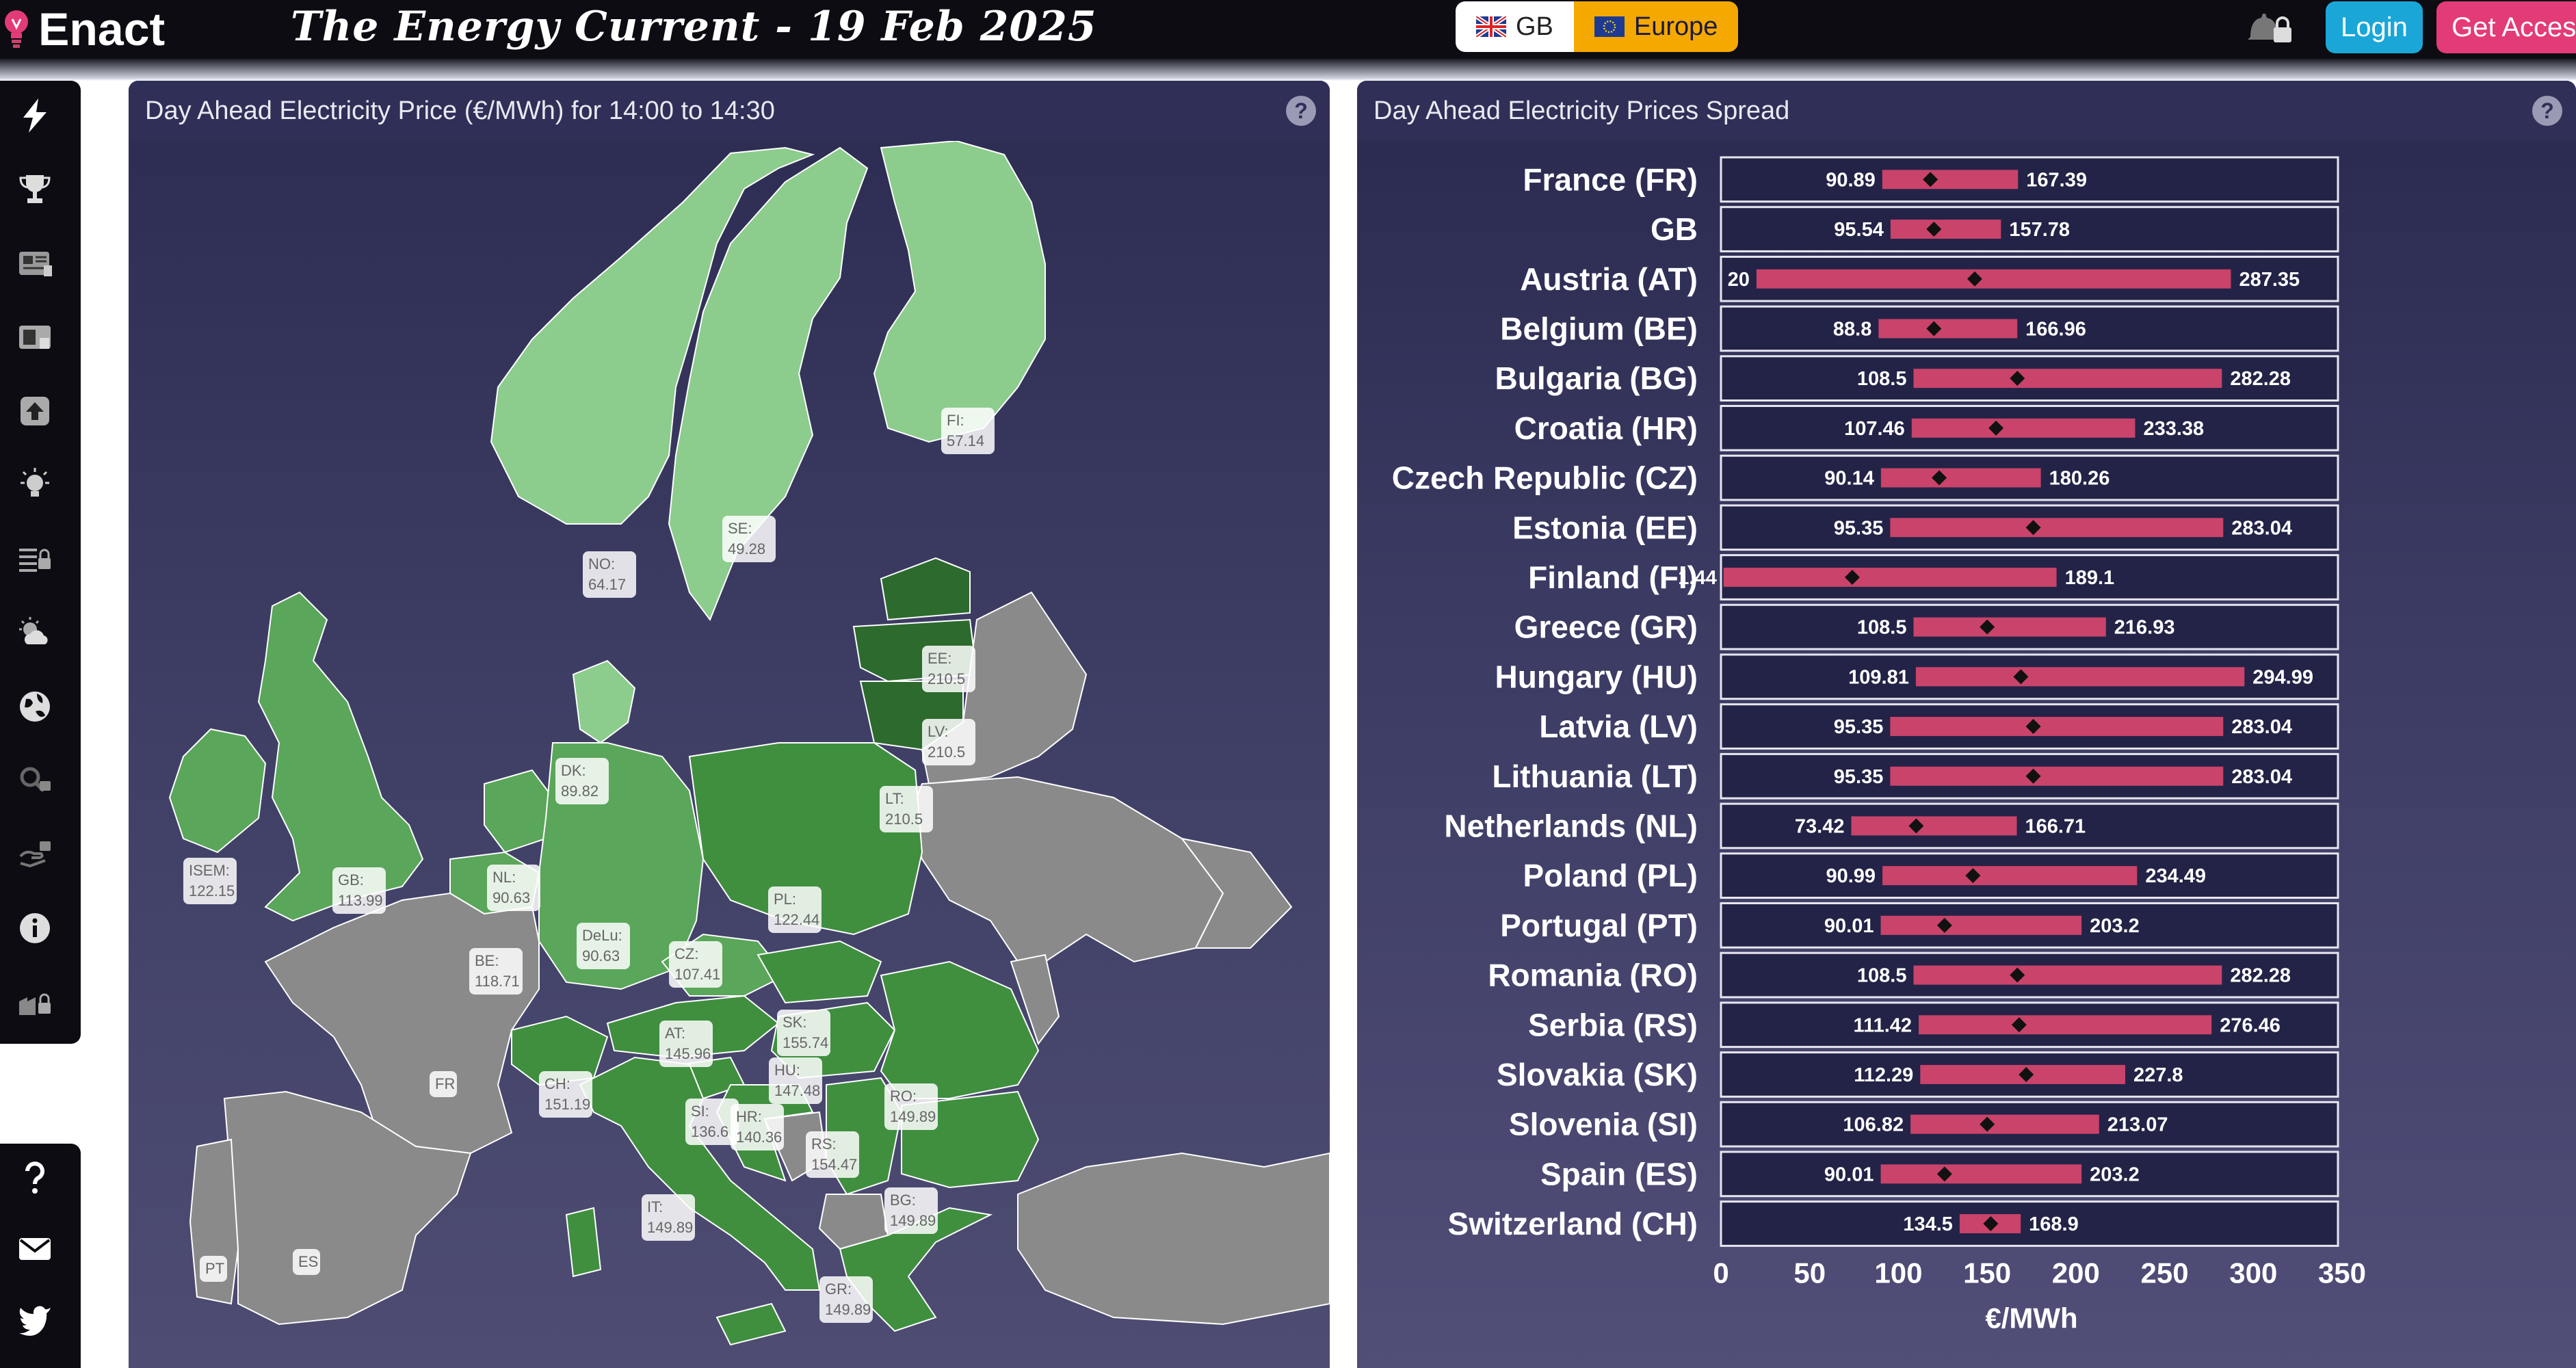 The image size is (2576, 1368). What do you see at coordinates (35, 485) in the screenshot?
I see `lightbulb-icon` at bounding box center [35, 485].